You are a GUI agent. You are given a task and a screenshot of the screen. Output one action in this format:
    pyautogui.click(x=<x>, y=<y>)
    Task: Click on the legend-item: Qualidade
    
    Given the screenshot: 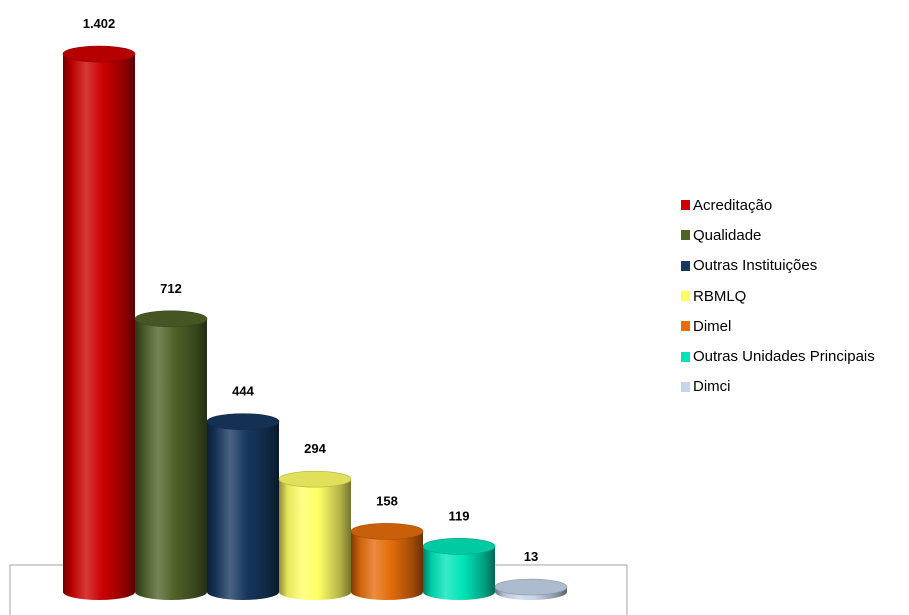 What is the action you would take?
    pyautogui.click(x=778, y=235)
    